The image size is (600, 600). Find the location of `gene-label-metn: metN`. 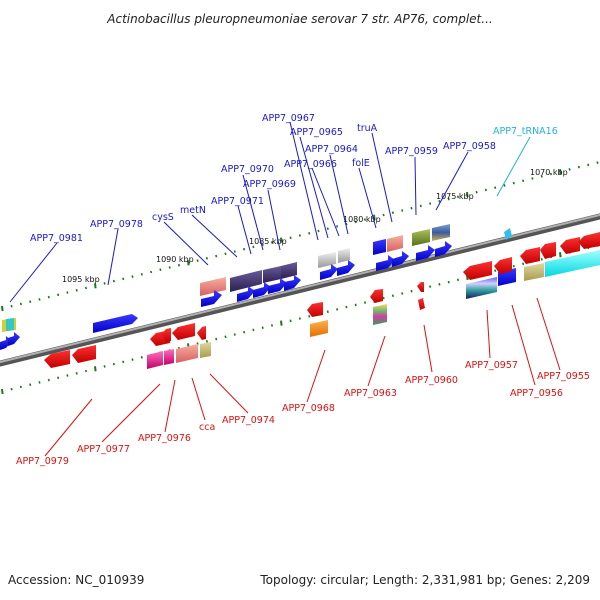

gene-label-metn: metN is located at coordinates (193, 210).